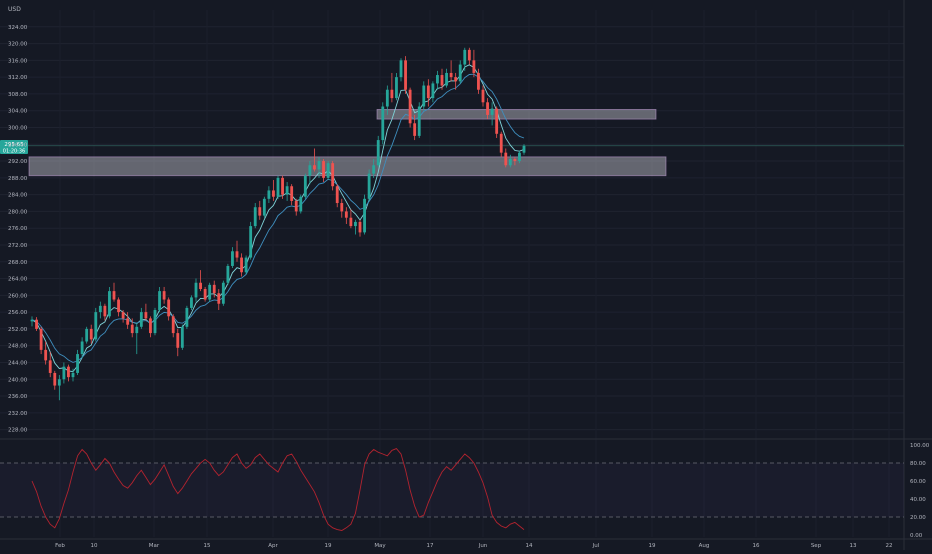 The width and height of the screenshot is (932, 554). What do you see at coordinates (278, 489) in the screenshot?
I see `oscillator-line` at bounding box center [278, 489].